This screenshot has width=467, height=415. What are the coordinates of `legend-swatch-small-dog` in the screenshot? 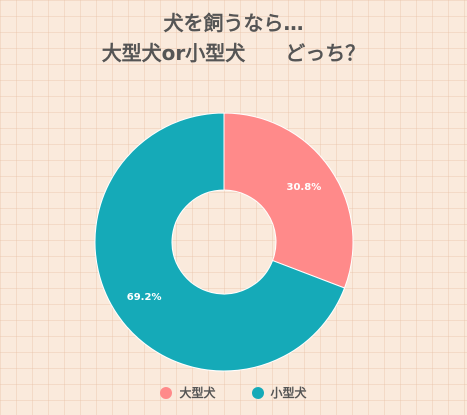 It's located at (257, 392).